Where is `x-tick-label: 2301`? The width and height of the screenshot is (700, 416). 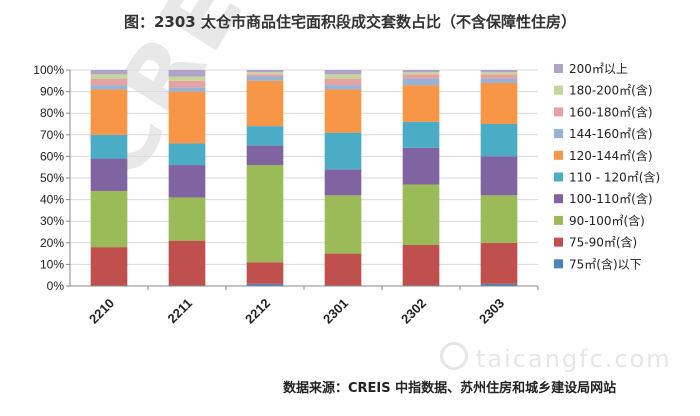 x-tick-label: 2301 is located at coordinates (335, 311).